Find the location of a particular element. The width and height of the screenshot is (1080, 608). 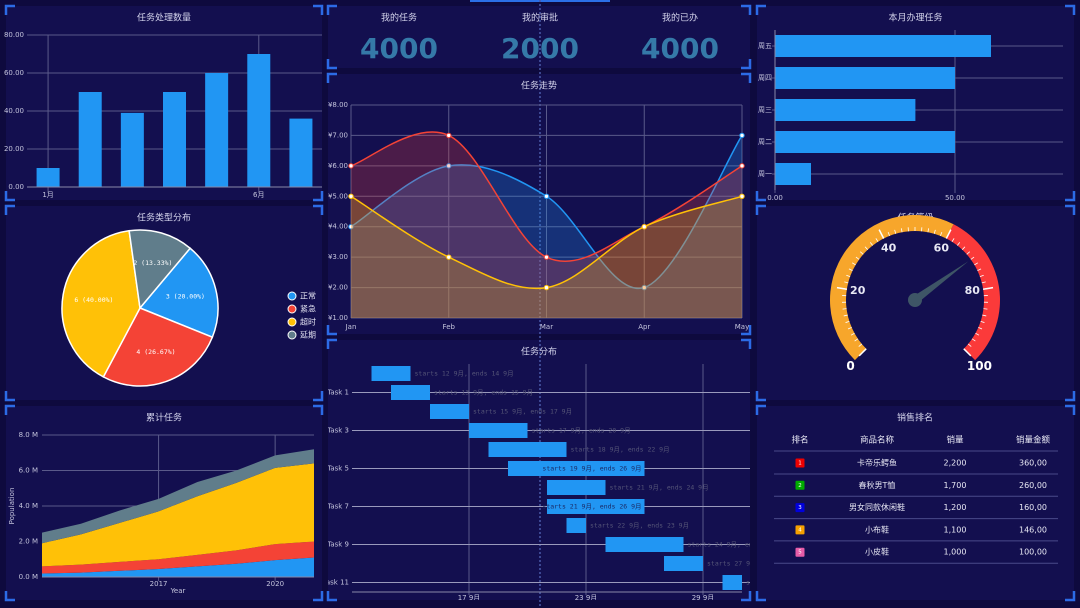

y-tick-label: Task 1 is located at coordinates (337, 393).